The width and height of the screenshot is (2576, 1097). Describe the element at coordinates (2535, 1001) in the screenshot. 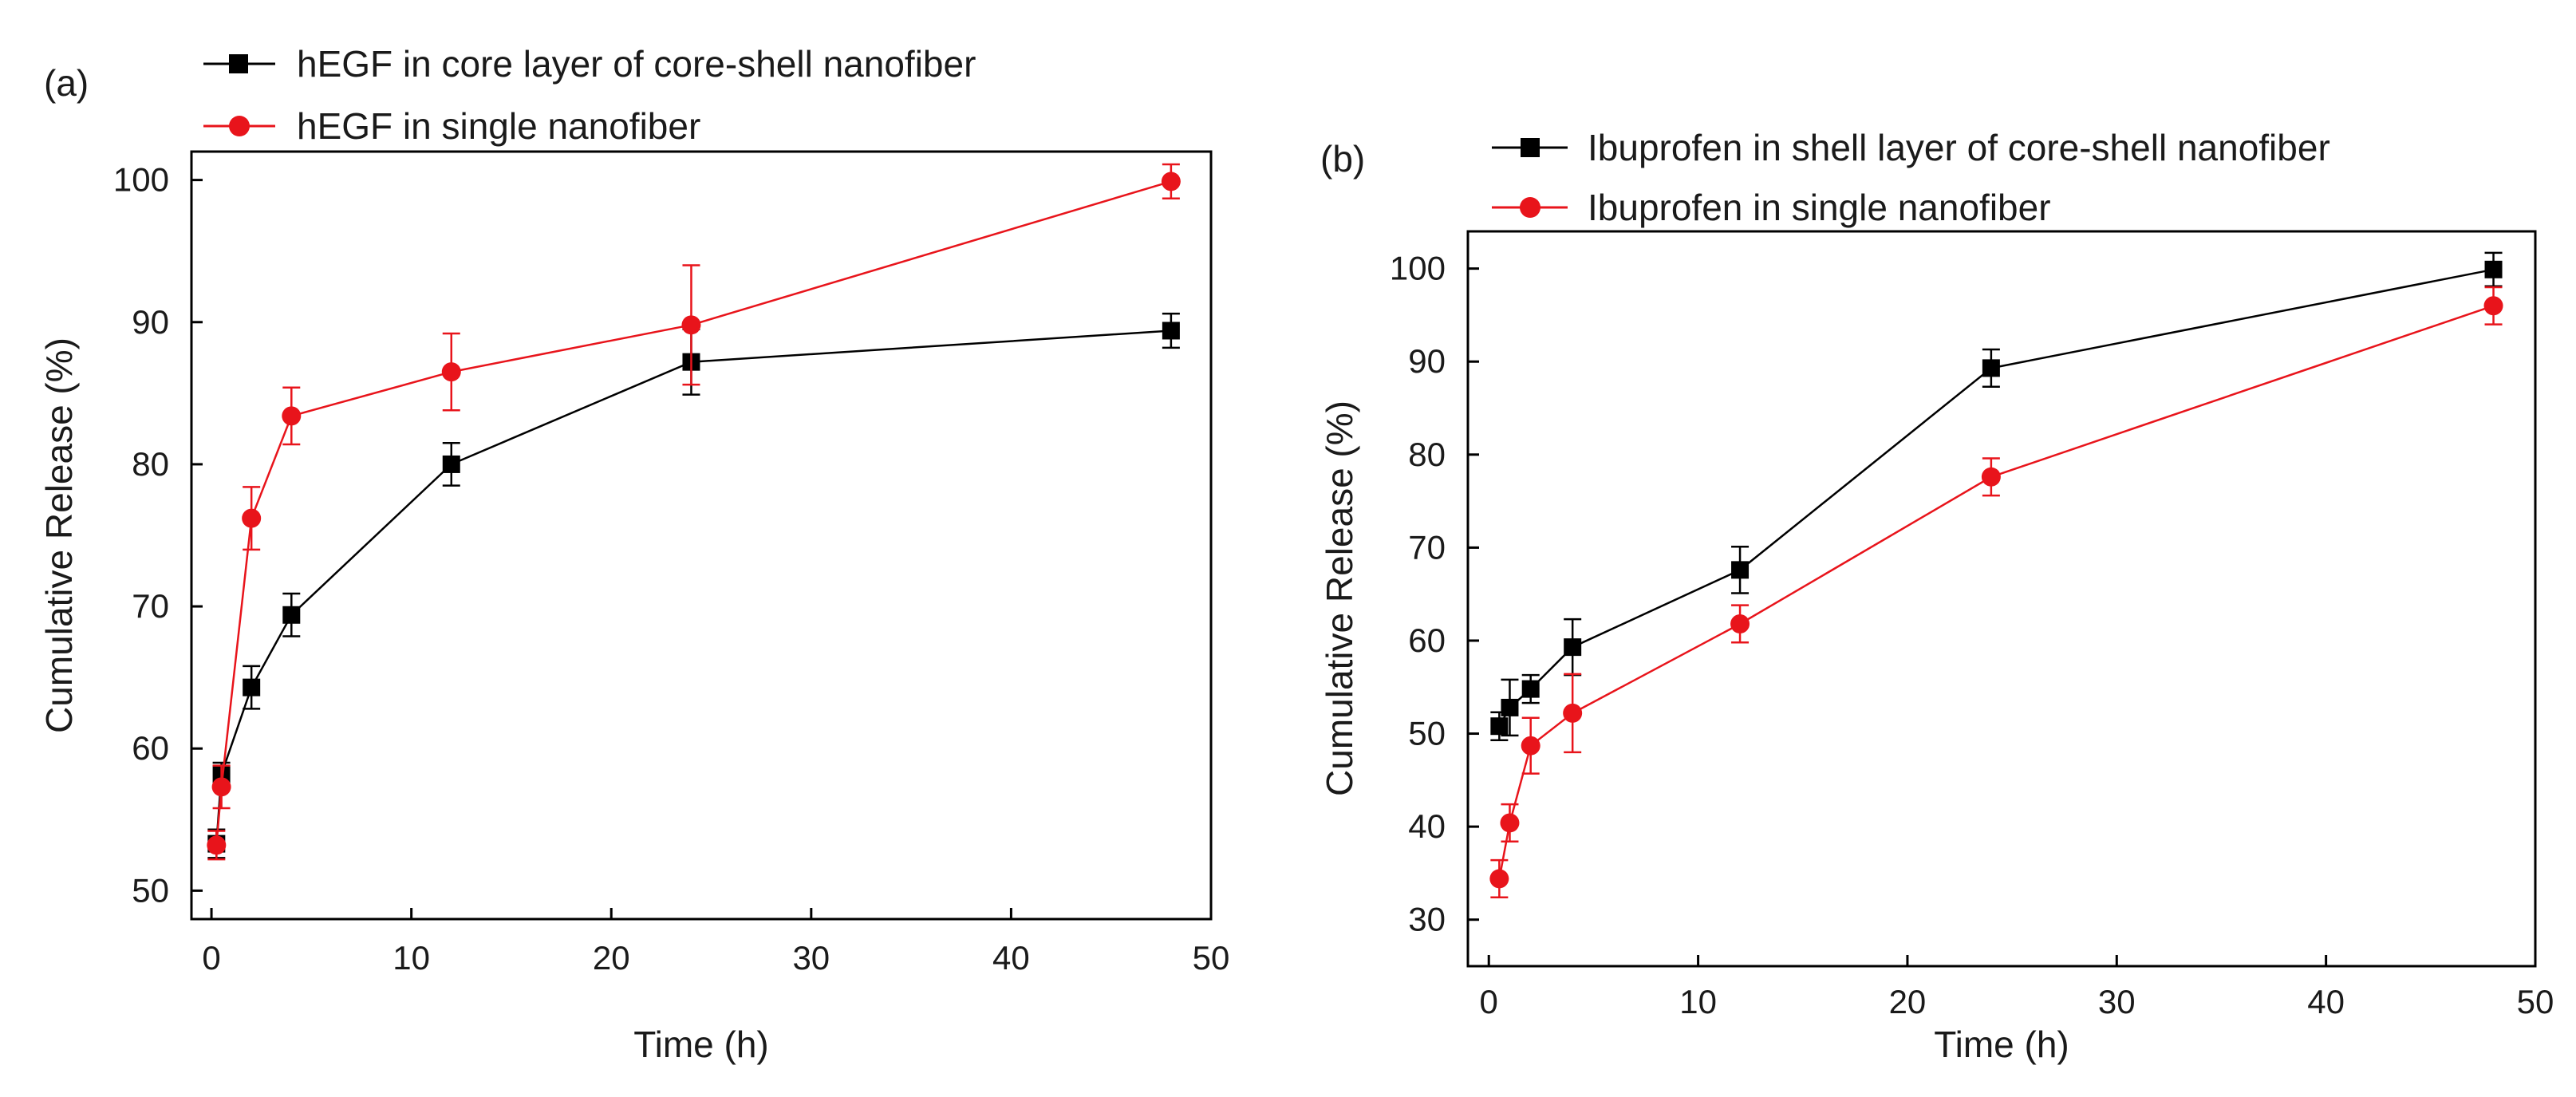

I see `x-tick-label-b-5: 50` at that location.